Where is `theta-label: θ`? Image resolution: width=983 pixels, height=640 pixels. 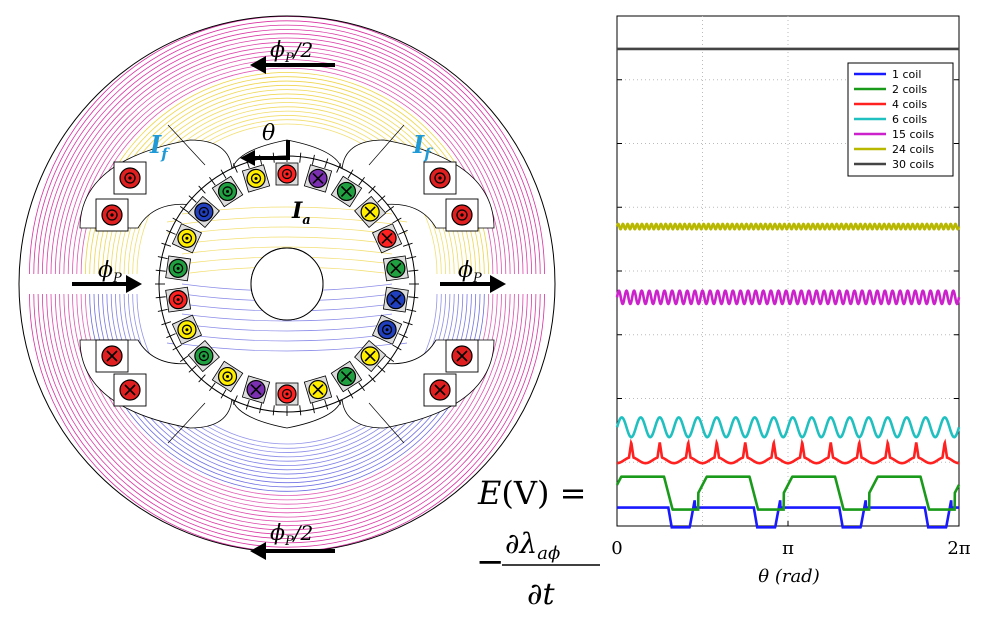
theta-label: θ is located at coordinates (268, 133).